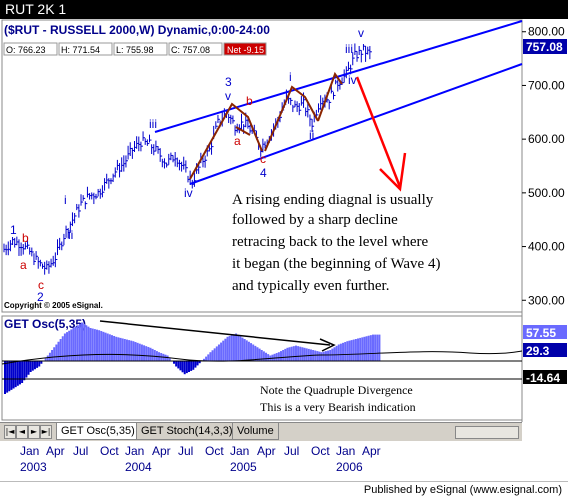  What do you see at coordinates (237, 141) in the screenshot?
I see `wave-label-a: a` at bounding box center [237, 141].